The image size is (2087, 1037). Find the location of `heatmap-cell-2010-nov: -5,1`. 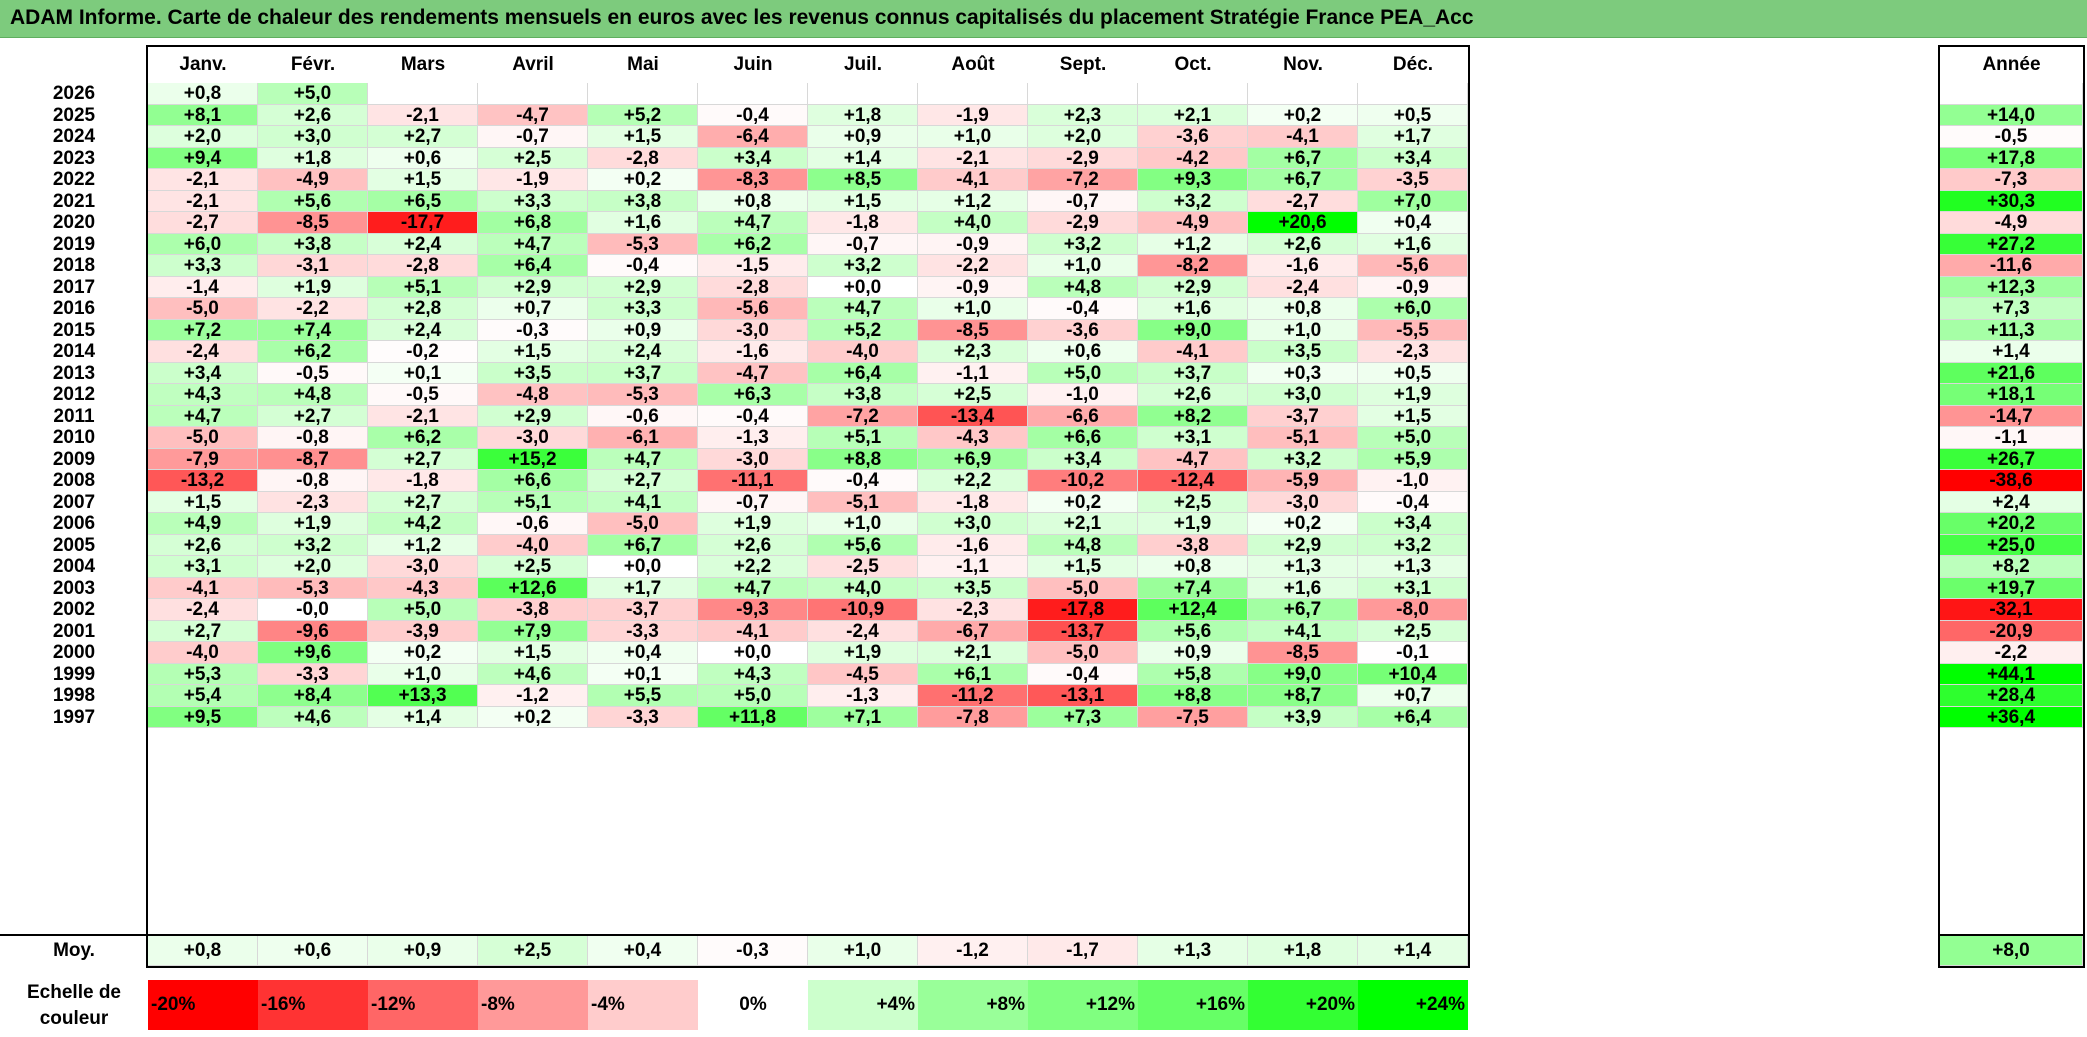

heatmap-cell-2010-nov: -5,1 is located at coordinates (1303, 438).